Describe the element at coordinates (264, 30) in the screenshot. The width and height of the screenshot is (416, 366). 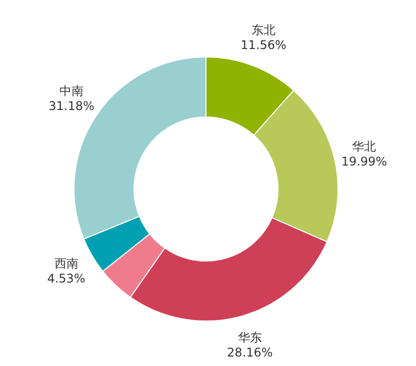
I see `slice-label: 东北` at that location.